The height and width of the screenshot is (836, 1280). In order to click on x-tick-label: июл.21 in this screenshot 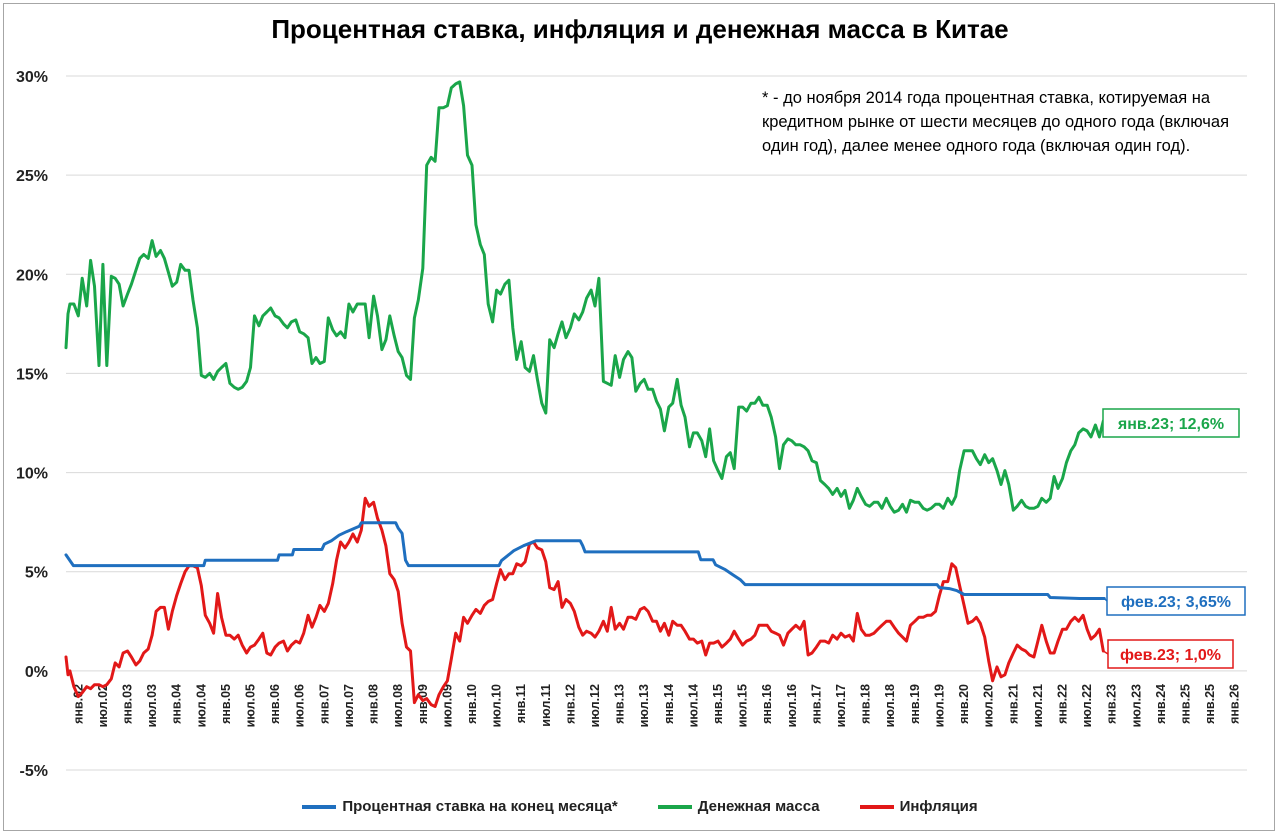, I will do `click(1038, 705)`.